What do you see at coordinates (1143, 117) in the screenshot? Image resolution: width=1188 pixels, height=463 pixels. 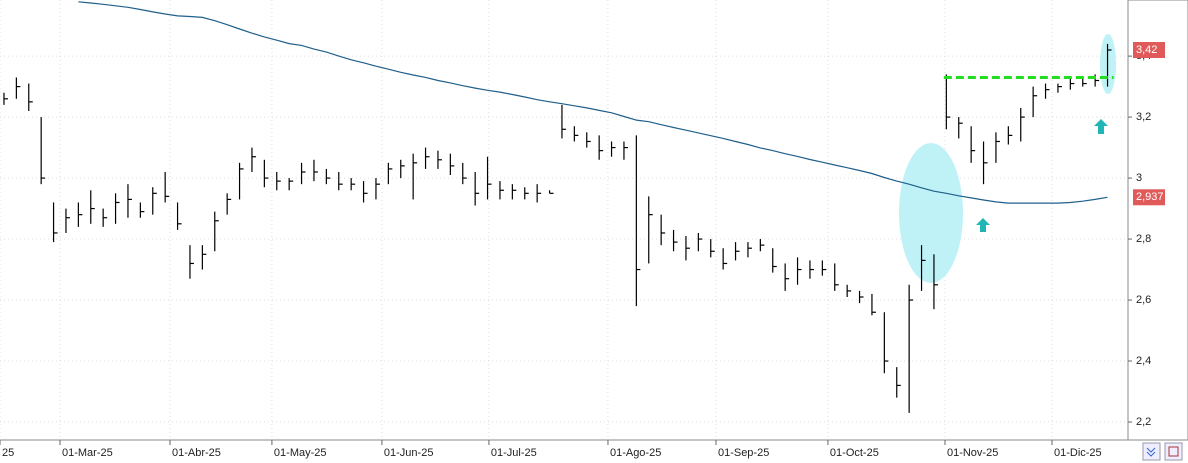 I see `y-tick-label: 3,2` at bounding box center [1143, 117].